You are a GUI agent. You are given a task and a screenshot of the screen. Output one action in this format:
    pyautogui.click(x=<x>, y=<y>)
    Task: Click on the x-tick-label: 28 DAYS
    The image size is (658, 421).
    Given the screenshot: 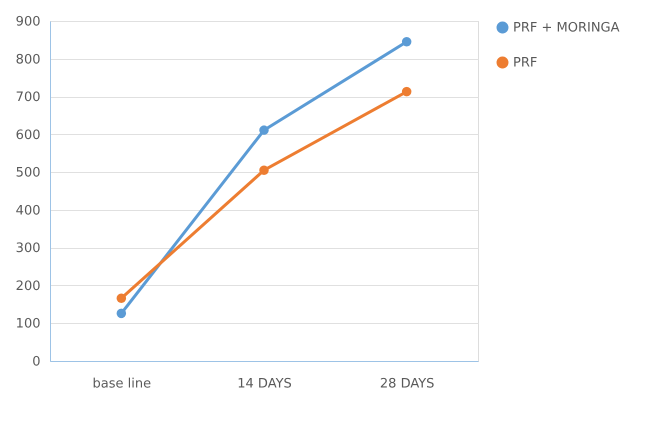 What is the action you would take?
    pyautogui.click(x=407, y=384)
    